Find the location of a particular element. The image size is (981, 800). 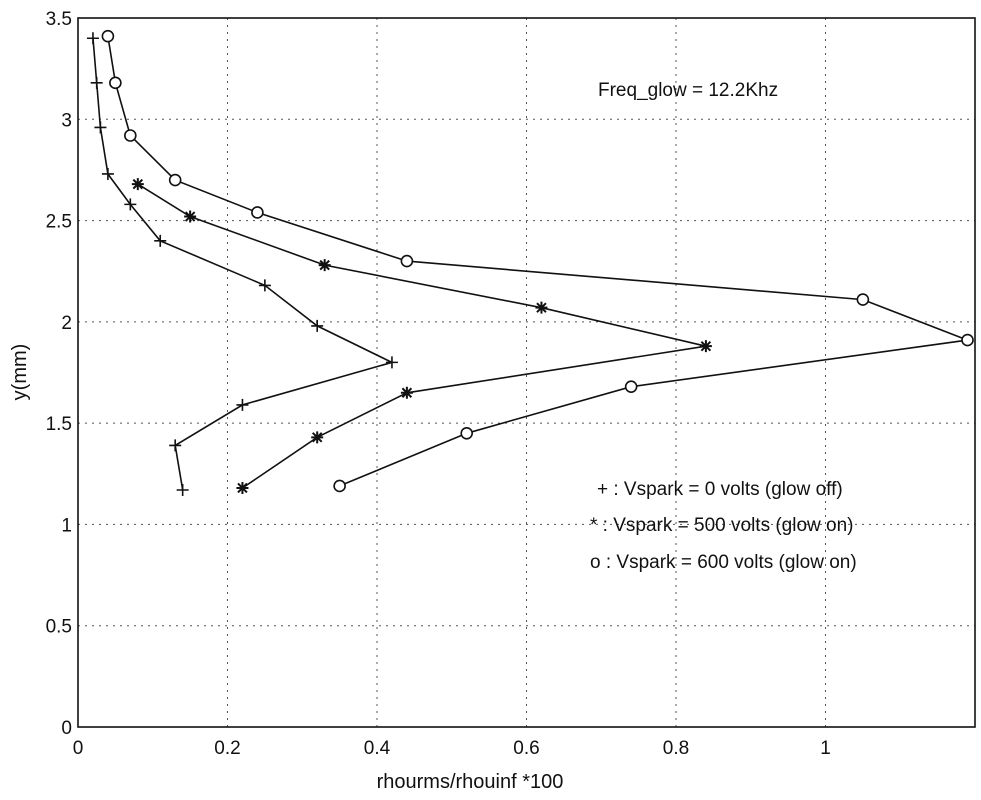

legend-entry-1: * : Vspark = 500 volts (glow on) is located at coordinates (722, 525).